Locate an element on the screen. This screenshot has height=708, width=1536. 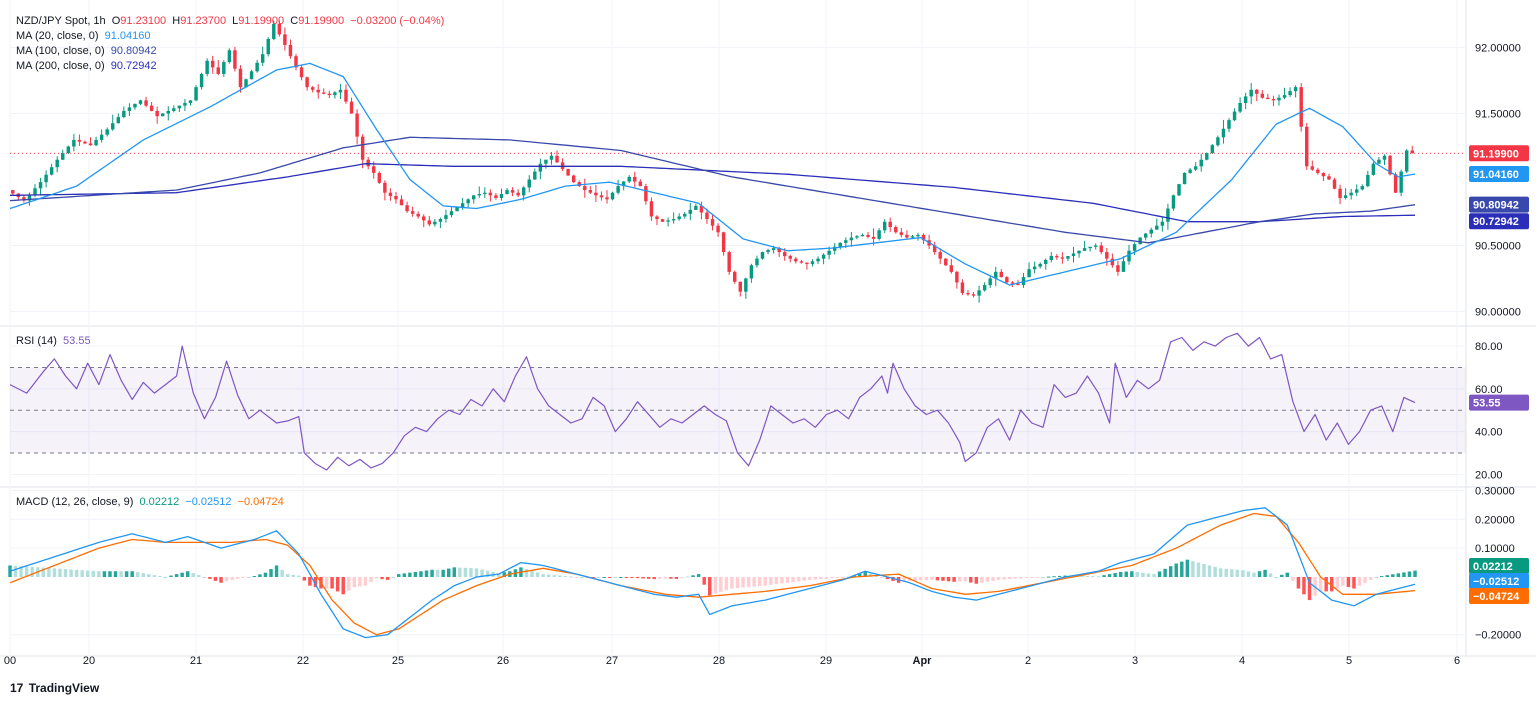
ma20-legend: MA (20, close, 0) 91.04160 is located at coordinates (85, 36).